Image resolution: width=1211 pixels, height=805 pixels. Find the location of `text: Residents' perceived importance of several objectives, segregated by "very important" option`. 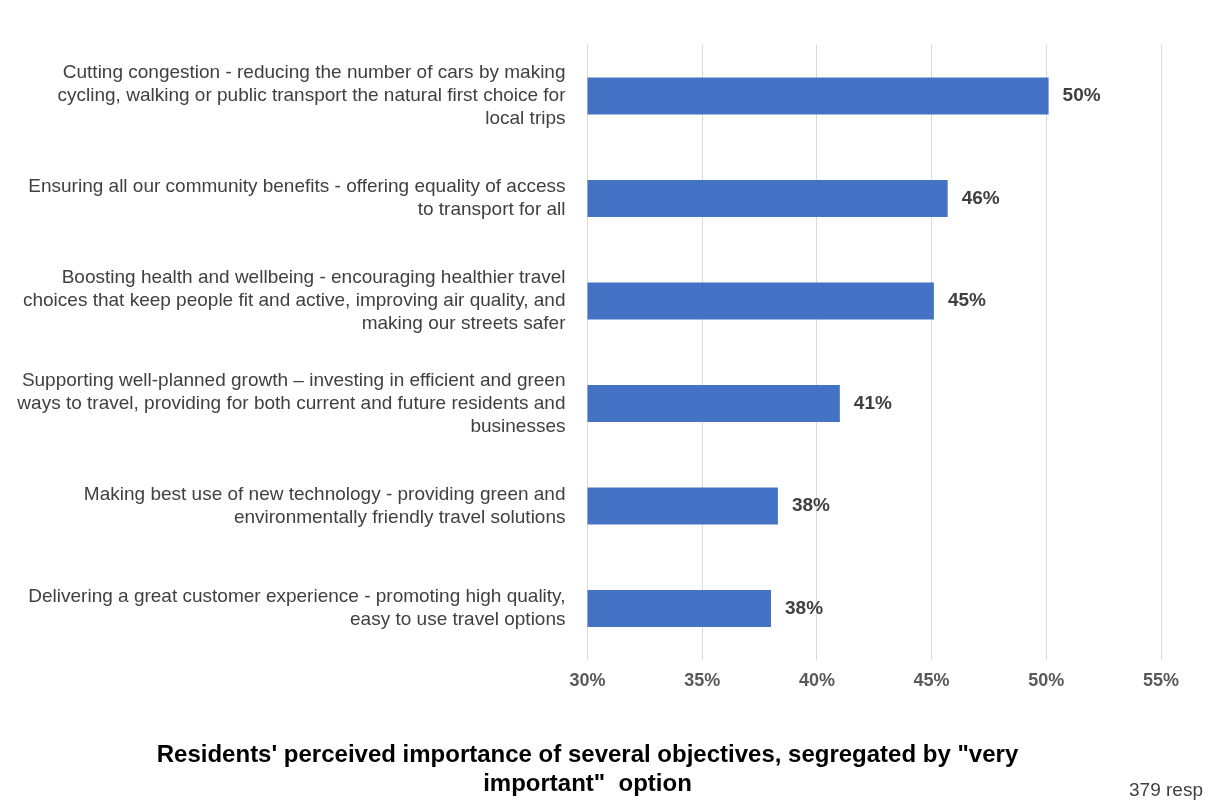

text: Residents' perceived importance of several objectives, segregated by "very important" option is located at coordinates (587, 768).